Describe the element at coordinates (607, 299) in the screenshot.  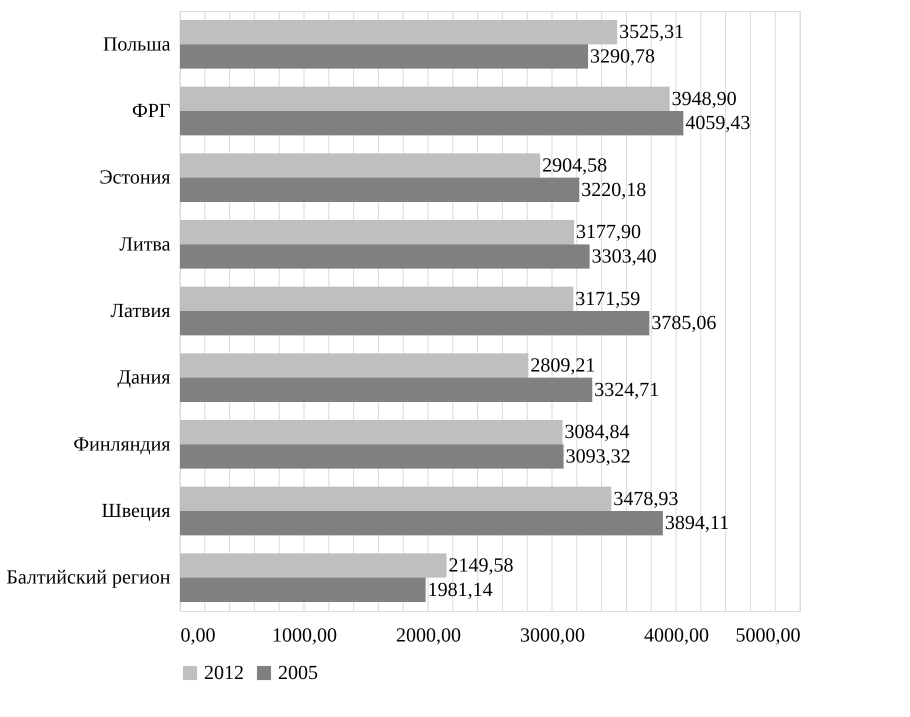
I see `data-label: 3171,59` at that location.